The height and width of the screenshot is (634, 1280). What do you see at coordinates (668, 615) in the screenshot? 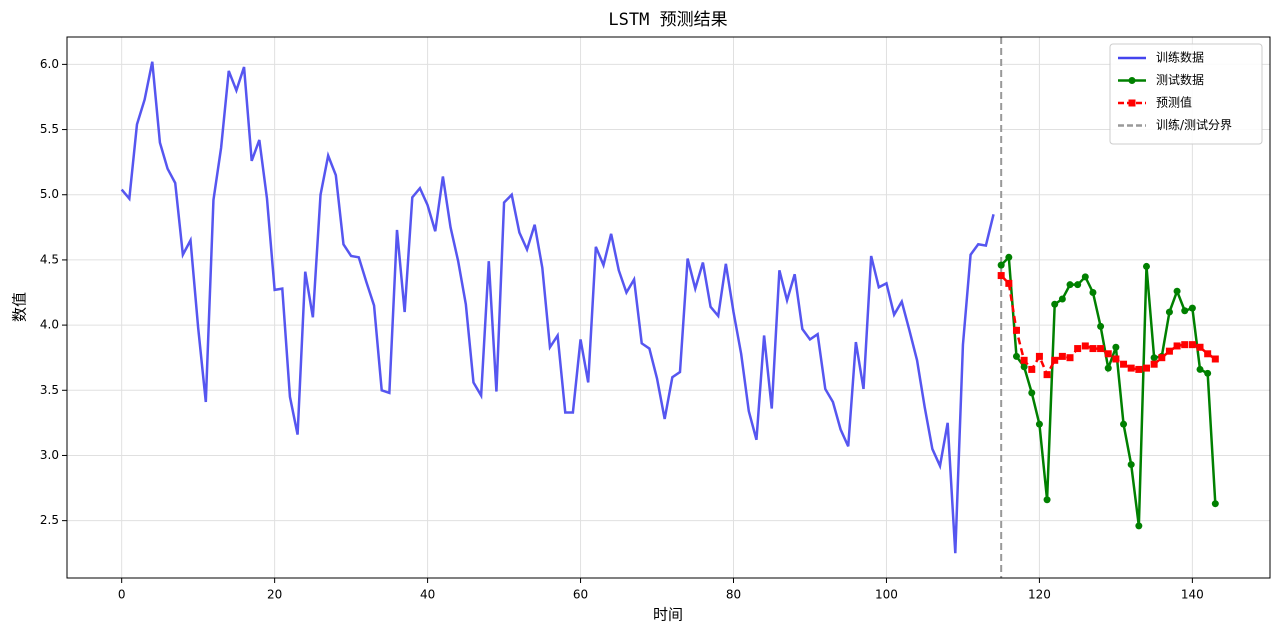
I see `x-axis-label: 时间` at bounding box center [668, 615].